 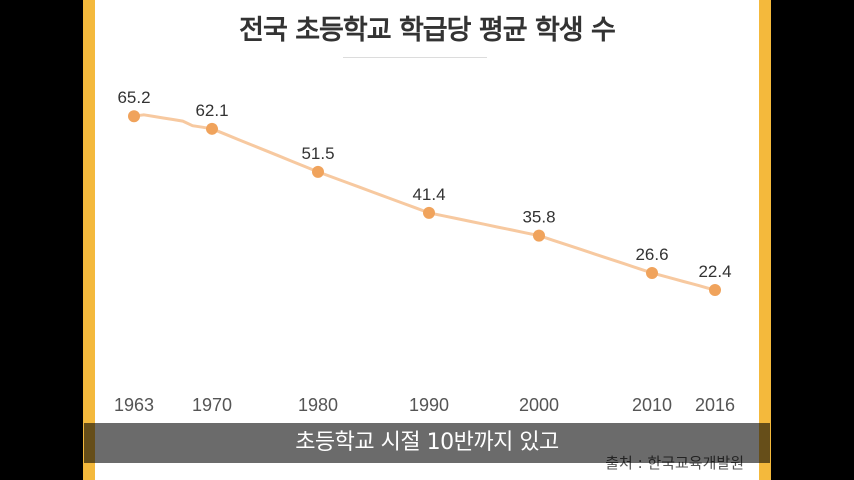 What do you see at coordinates (429, 405) in the screenshot?
I see `x-tick-1990: 1990` at bounding box center [429, 405].